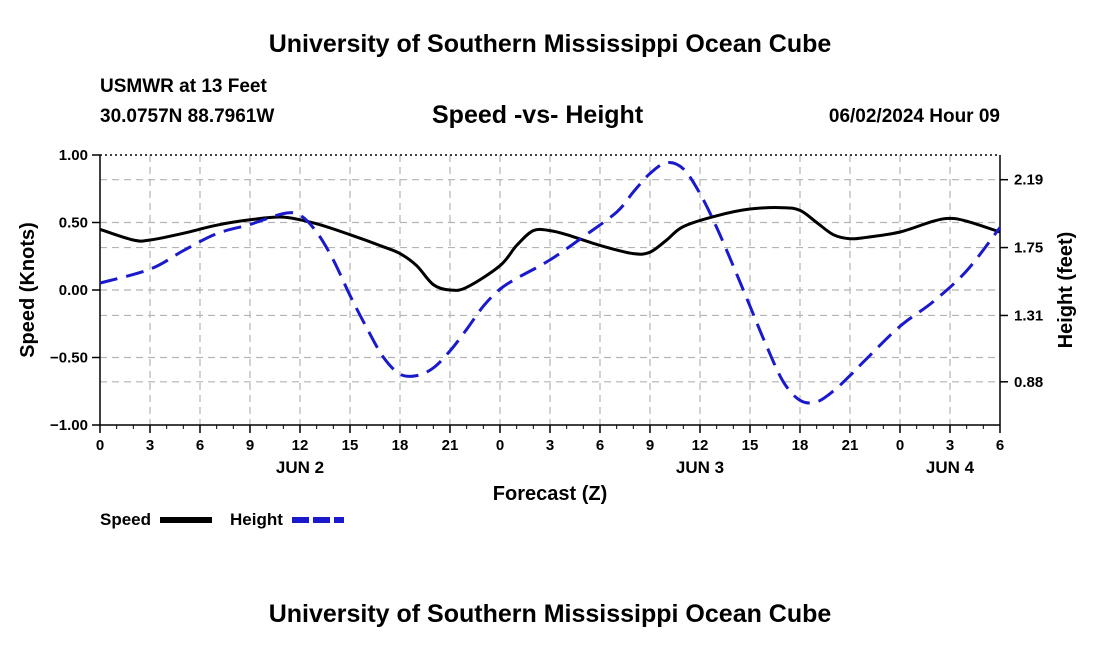 The width and height of the screenshot is (1100, 650). I want to click on y2-tick-label: 2.19, so click(1028, 180).